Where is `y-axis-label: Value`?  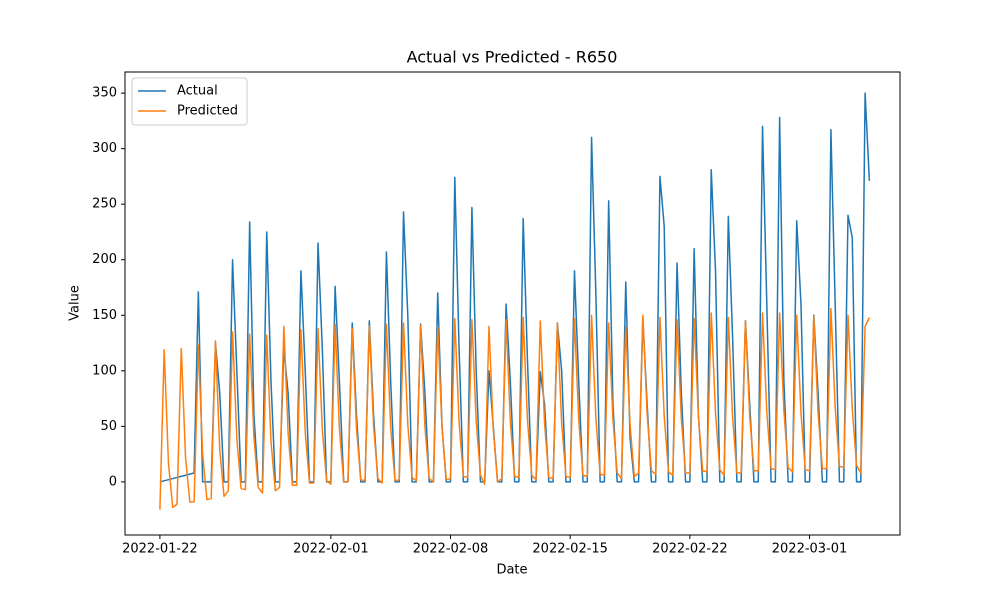 y-axis-label: Value is located at coordinates (75, 303).